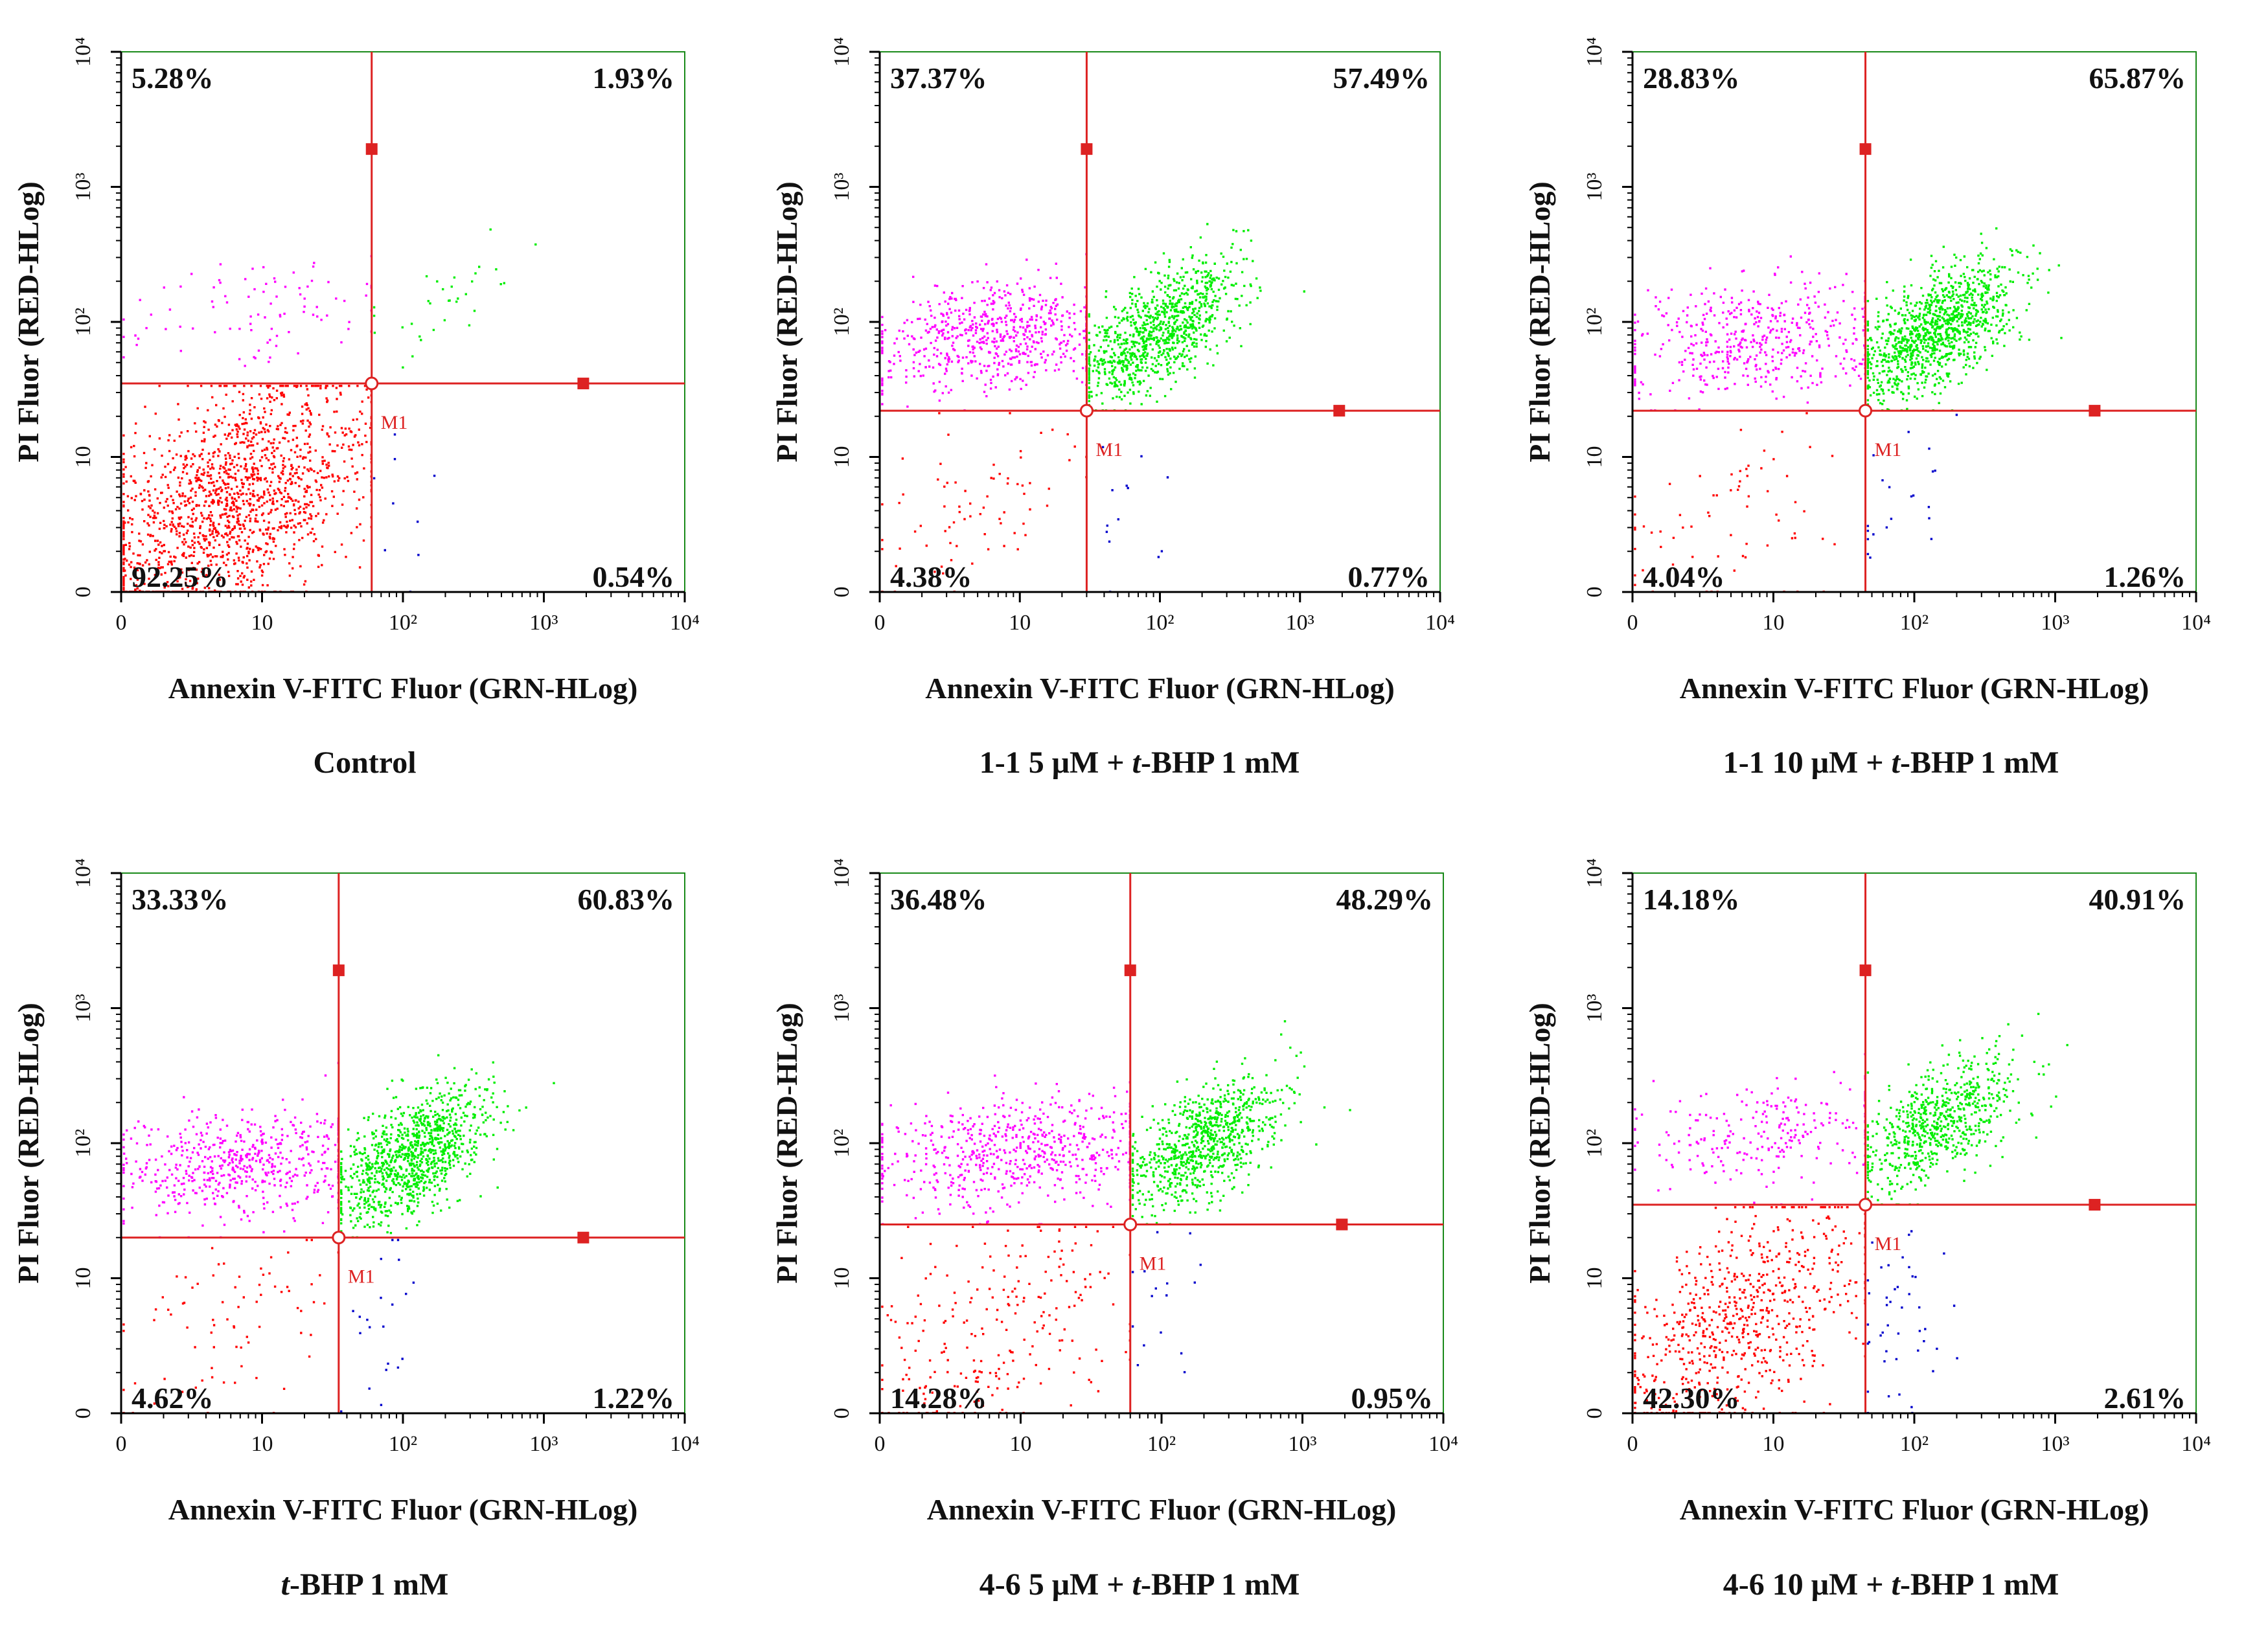  I want to click on quadrant-lower-right-percent: 0.95%, so click(1392, 1398).